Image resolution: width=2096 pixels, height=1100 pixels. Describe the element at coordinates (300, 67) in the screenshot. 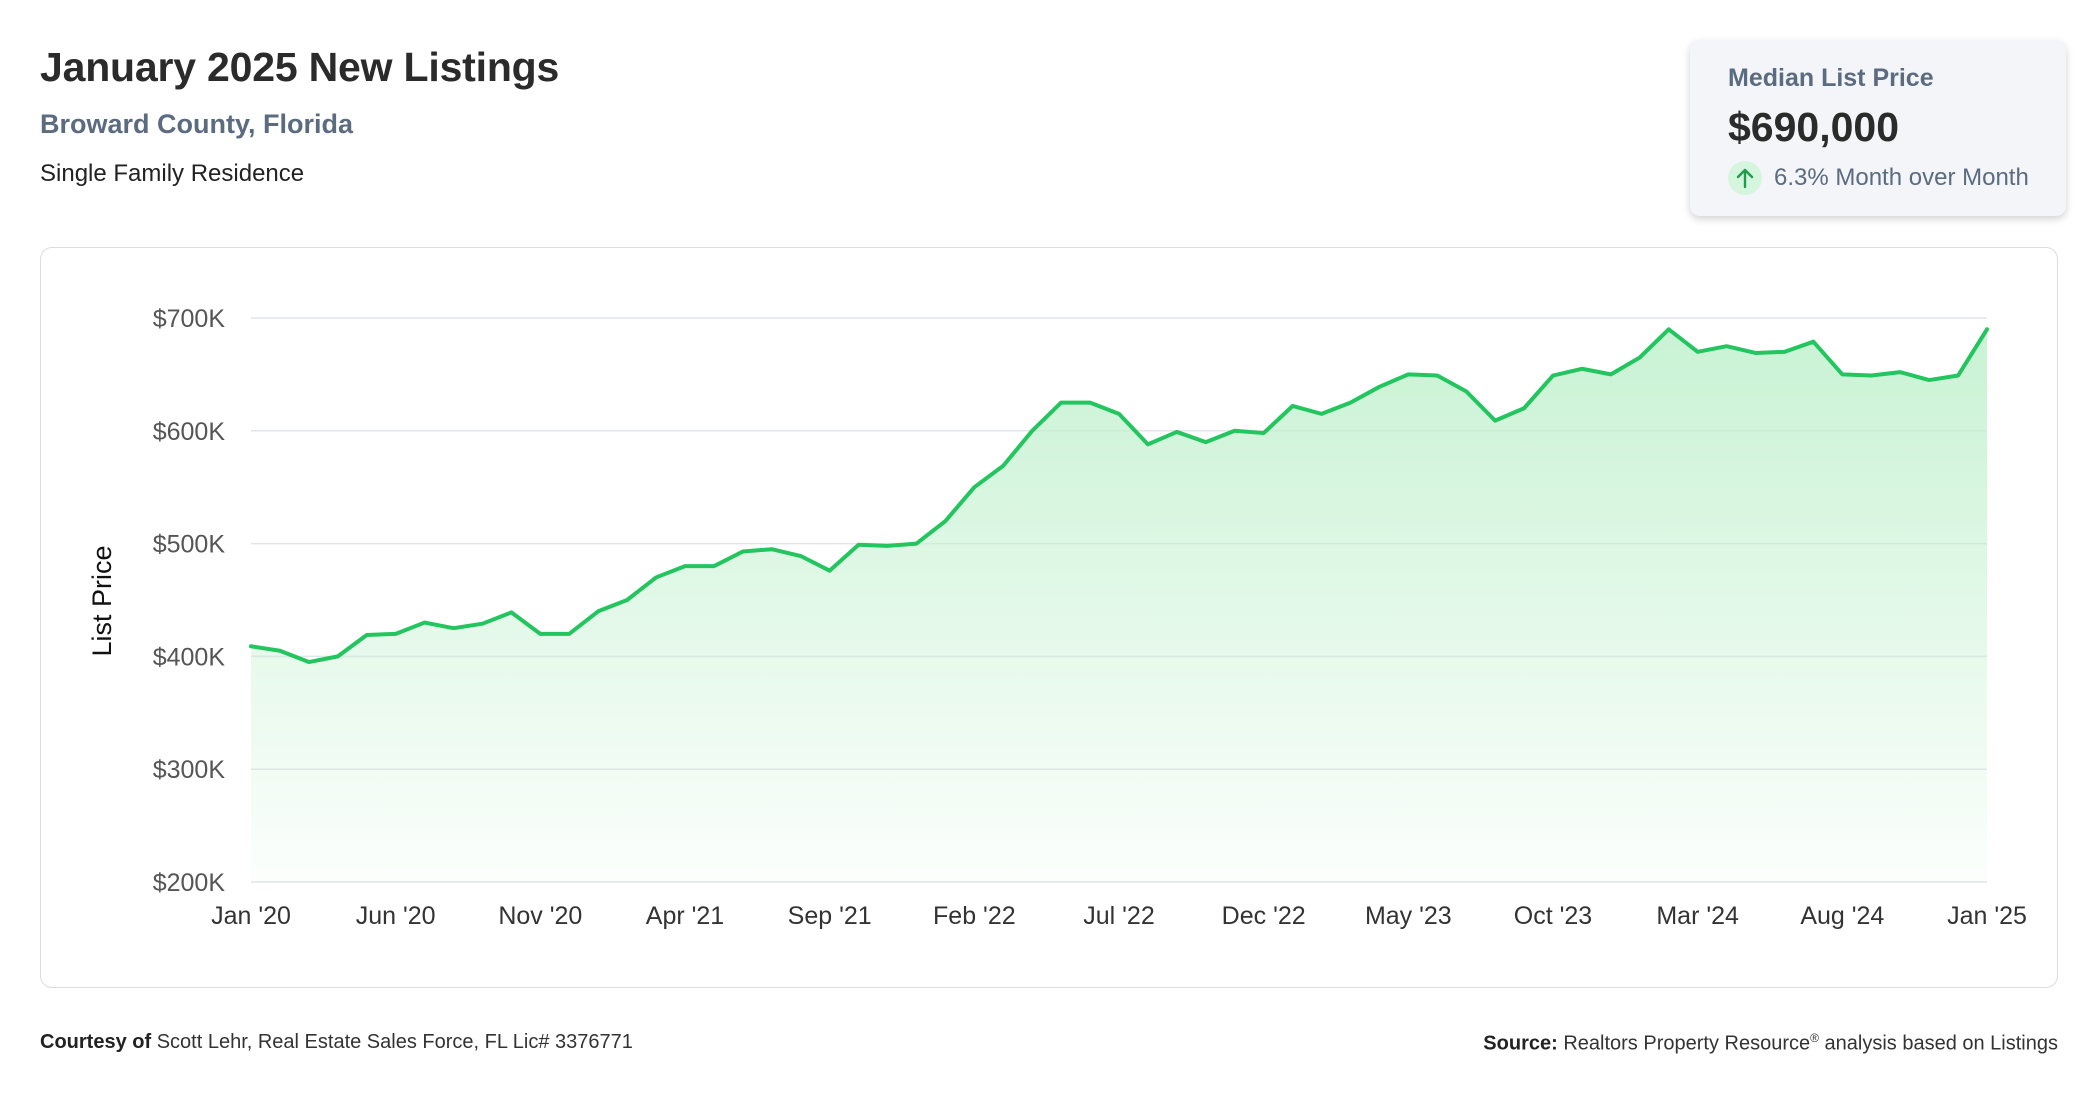

I see `page-title: January 2025 New Listings` at that location.